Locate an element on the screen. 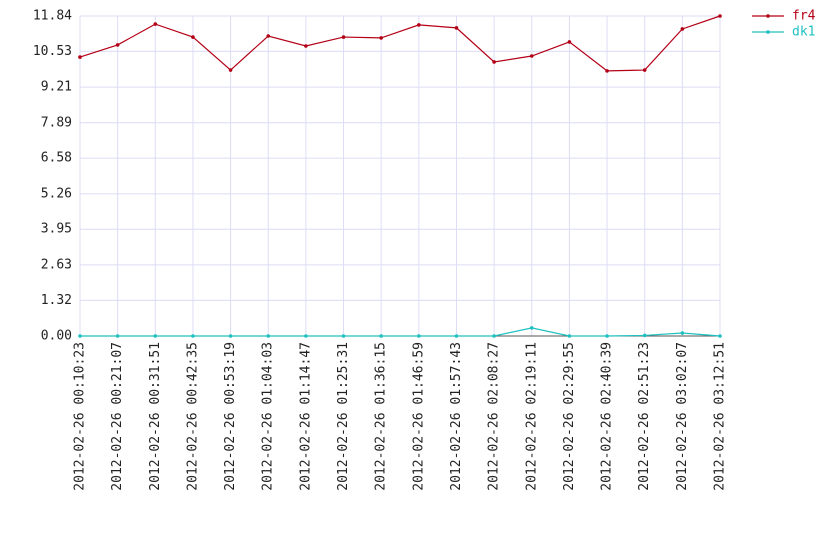 The image size is (840, 560). x-tick-label: 2012-02-26 02:29:55 is located at coordinates (569, 416).